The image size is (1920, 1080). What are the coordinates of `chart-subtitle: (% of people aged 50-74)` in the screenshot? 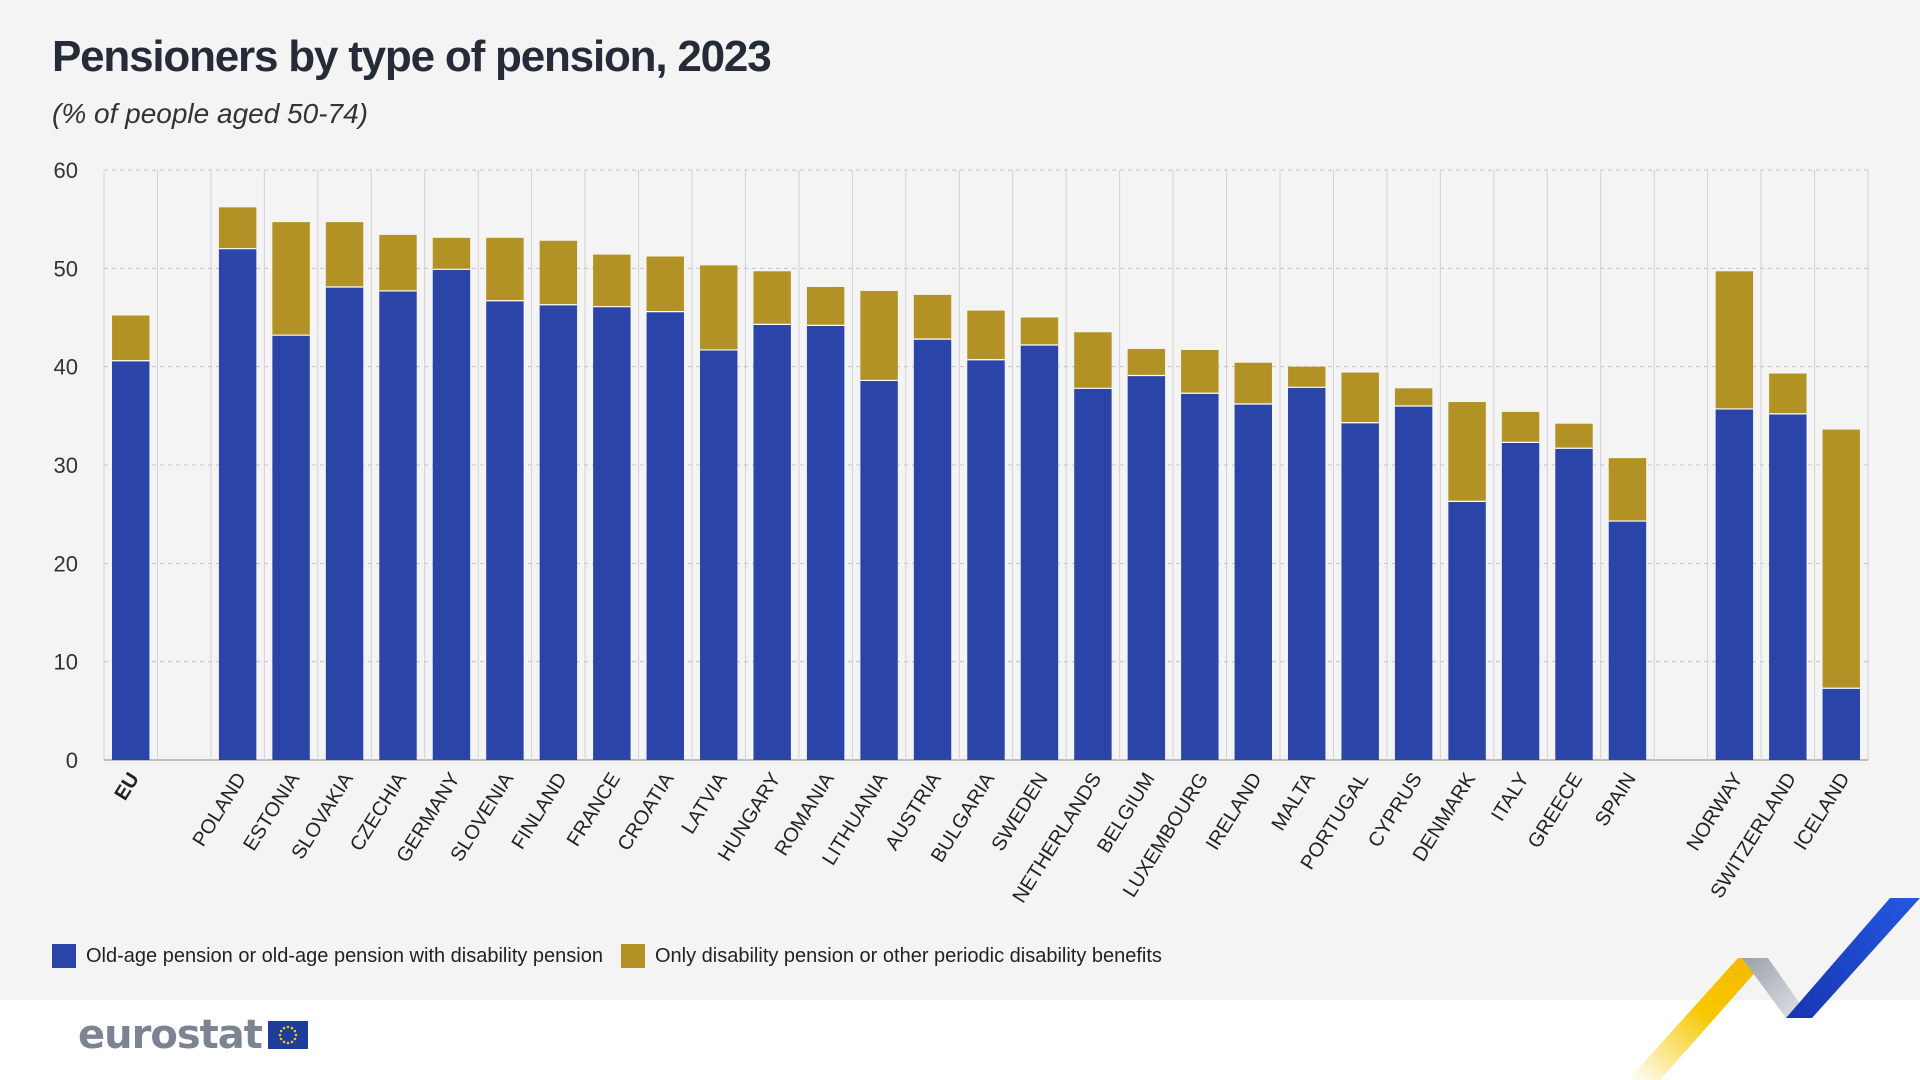 It's located at (210, 113).